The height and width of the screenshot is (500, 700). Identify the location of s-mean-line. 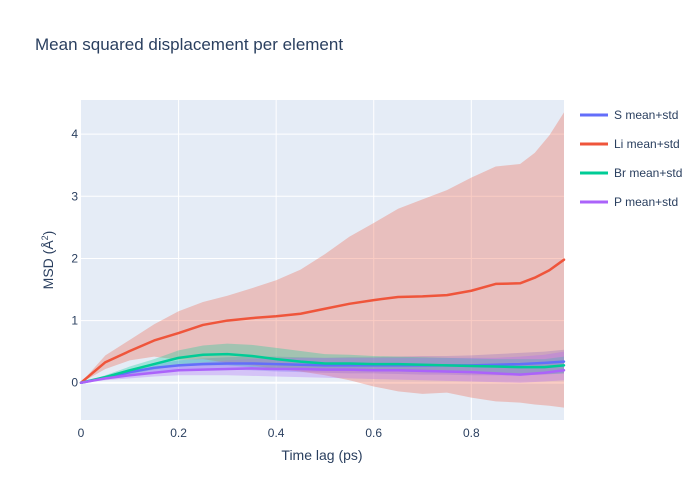
(322, 372).